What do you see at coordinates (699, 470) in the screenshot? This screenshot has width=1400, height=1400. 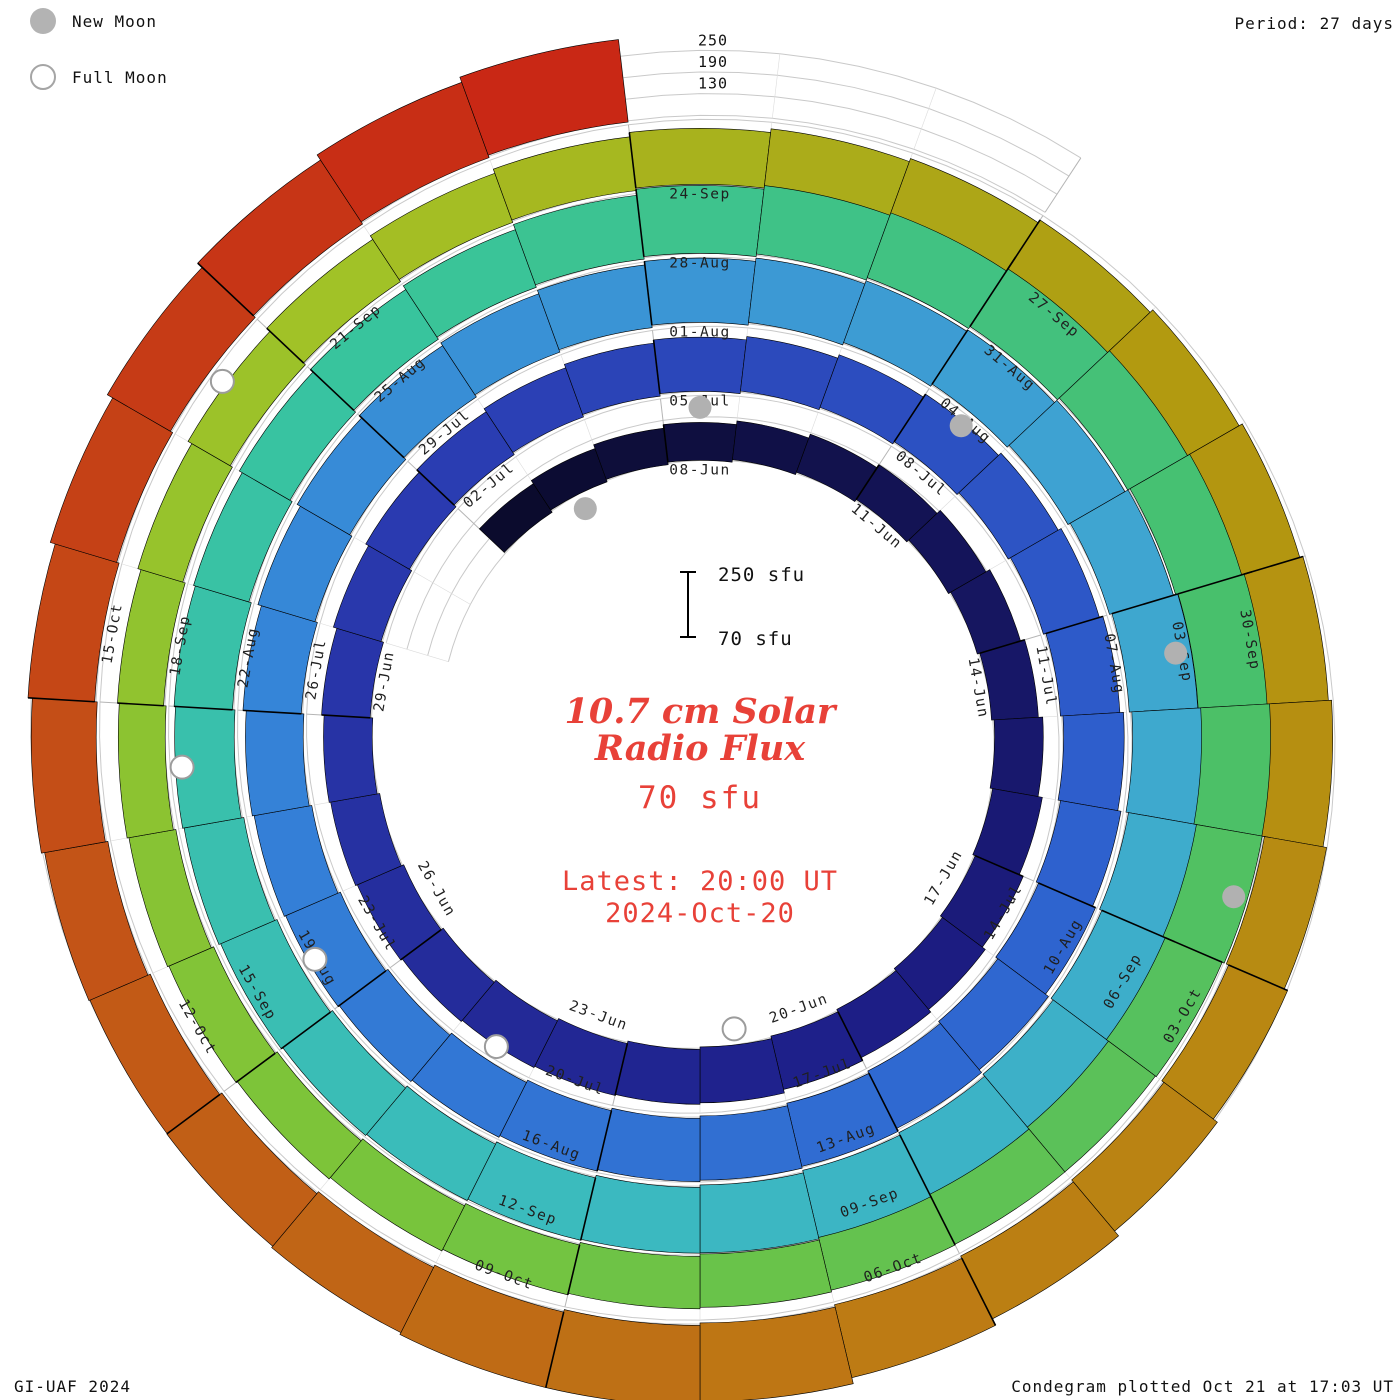 I see `date-label: 08-Jun` at bounding box center [699, 470].